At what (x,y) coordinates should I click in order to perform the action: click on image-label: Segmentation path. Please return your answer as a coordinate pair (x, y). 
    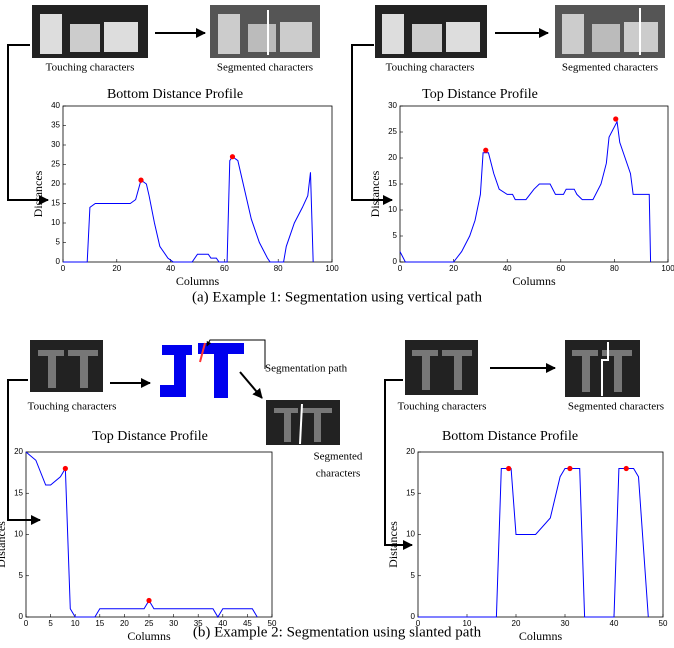
    Looking at the image, I should click on (306, 369).